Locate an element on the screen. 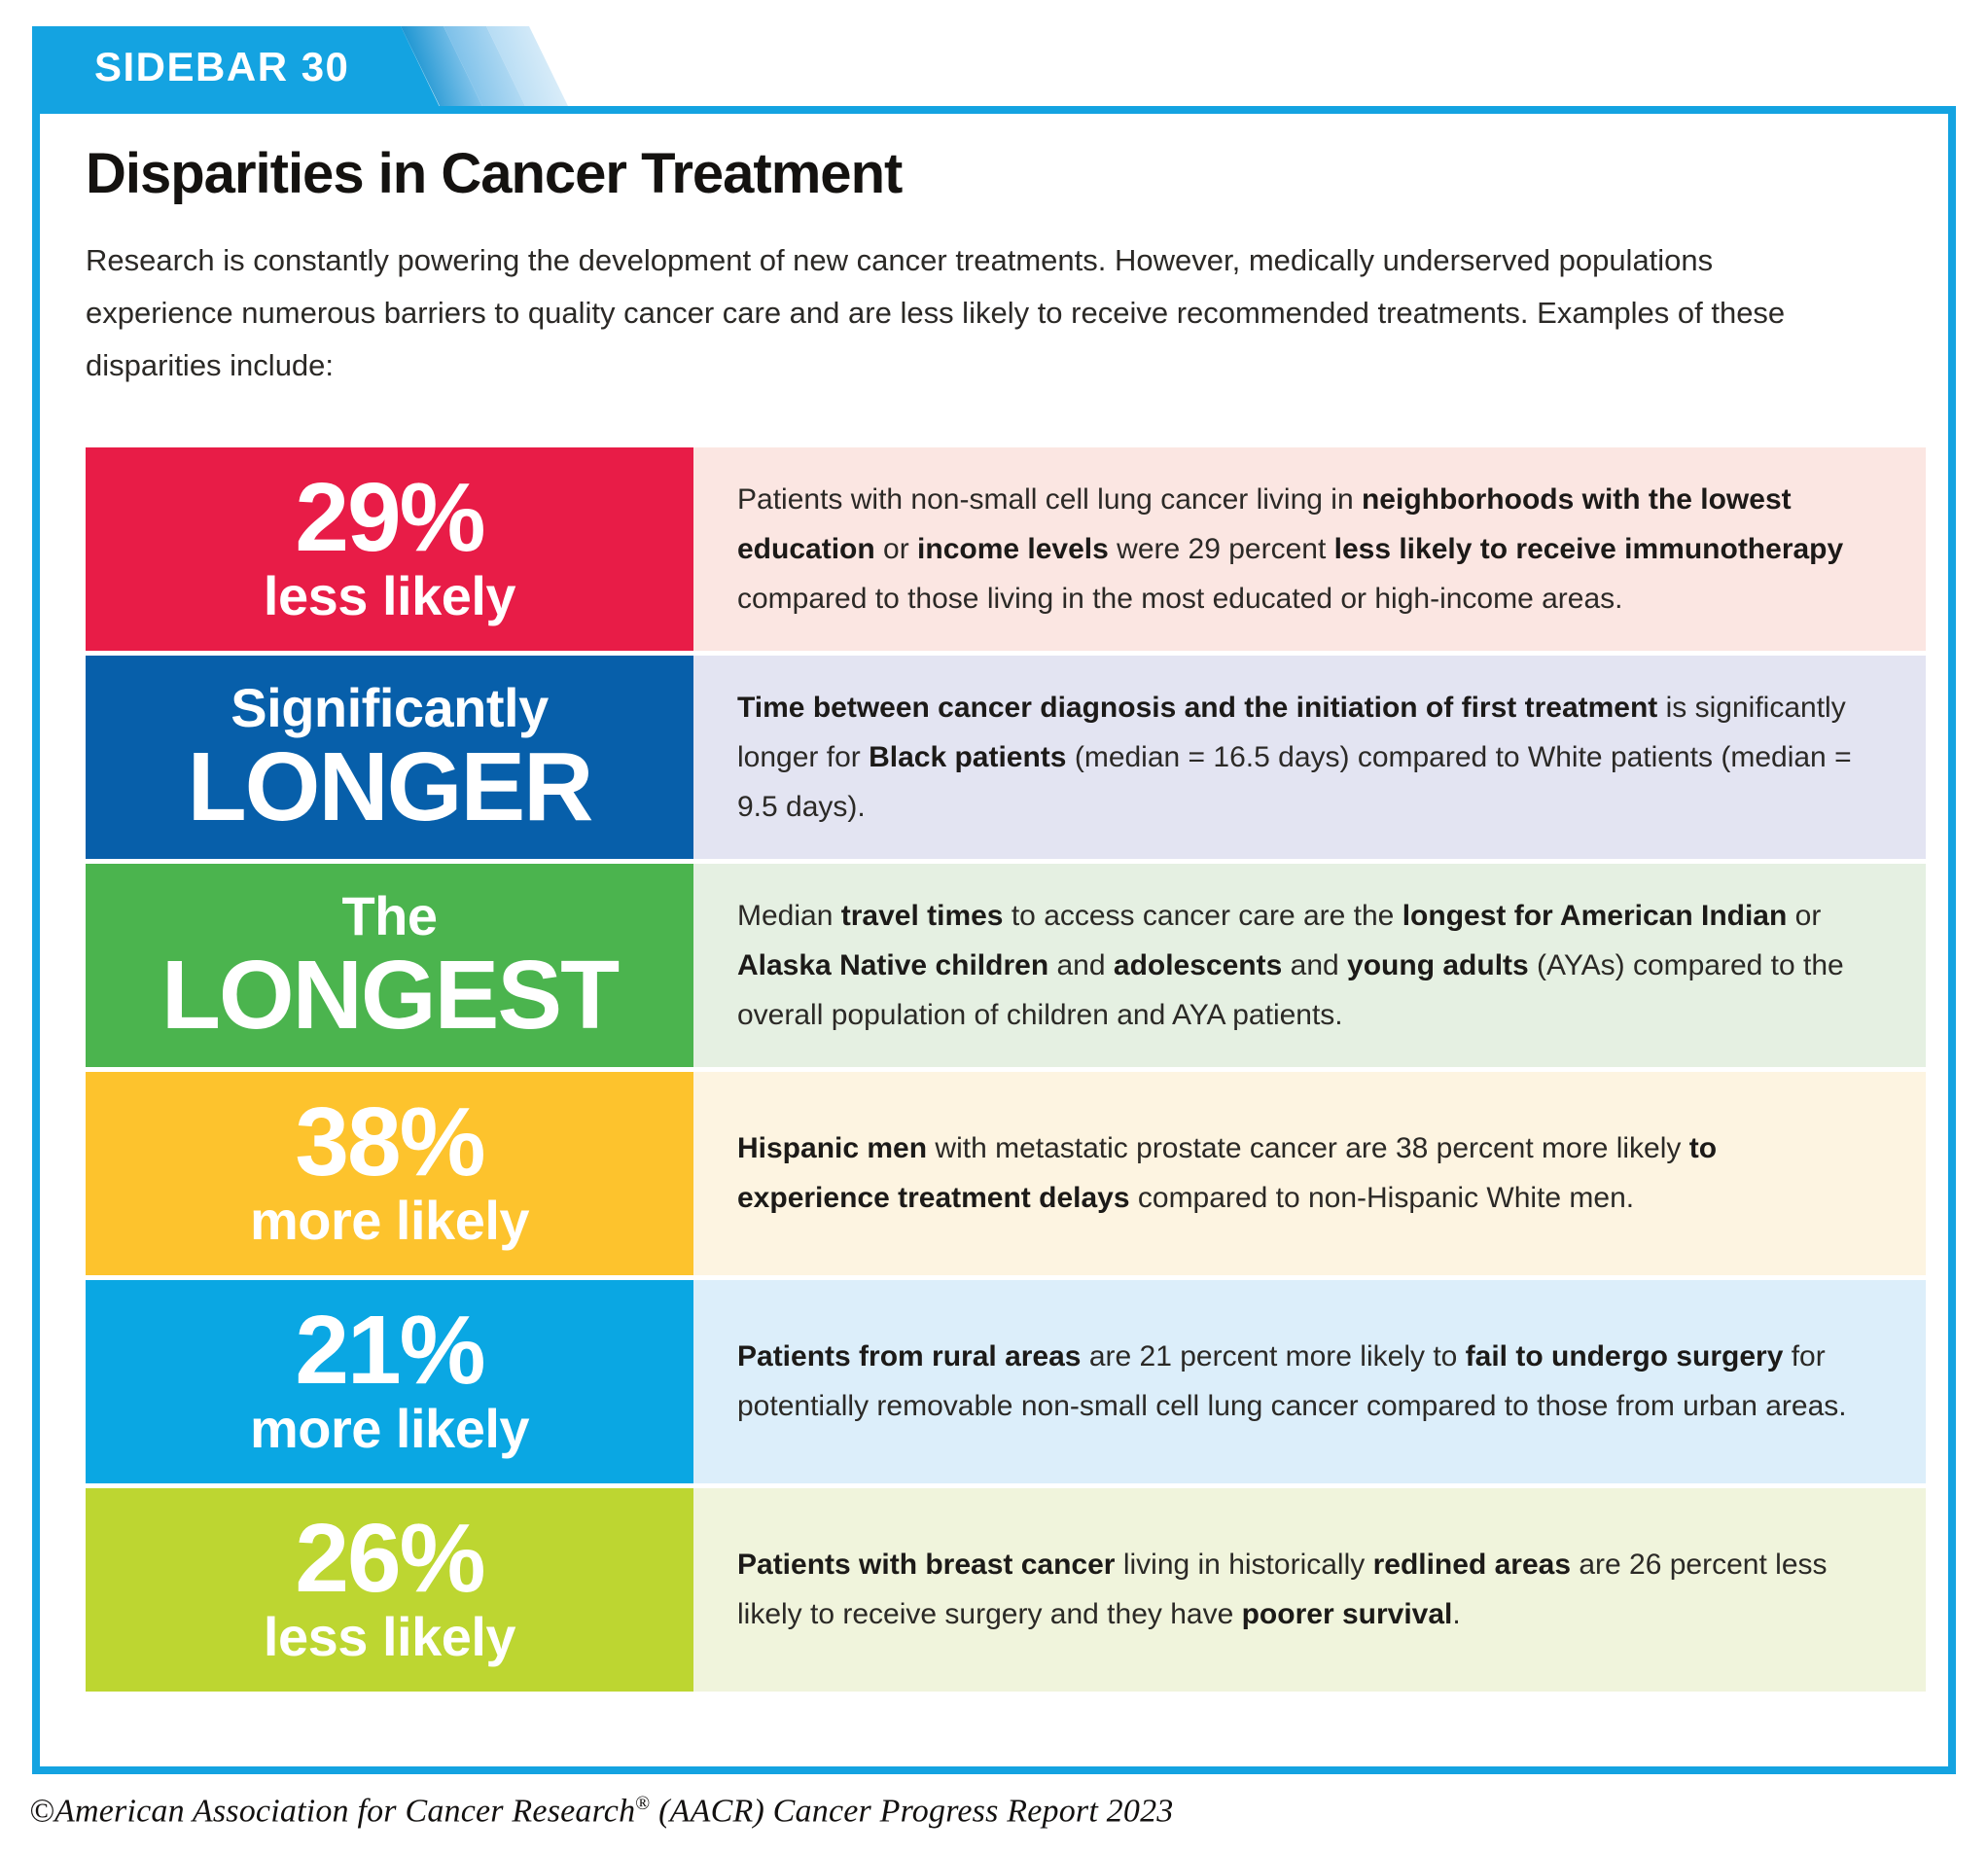 The image size is (1988, 1853). copyright-text-post: (AACR) Cancer Progress Report 2023 is located at coordinates (912, 1812).